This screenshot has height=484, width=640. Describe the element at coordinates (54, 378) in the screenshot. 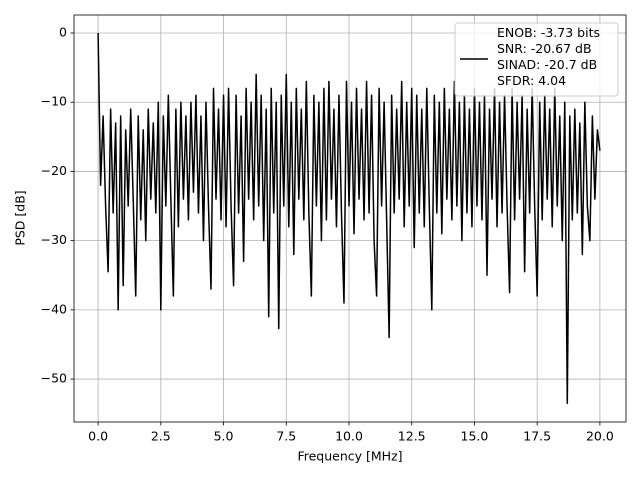

I see `y-tick-label: −50` at that location.